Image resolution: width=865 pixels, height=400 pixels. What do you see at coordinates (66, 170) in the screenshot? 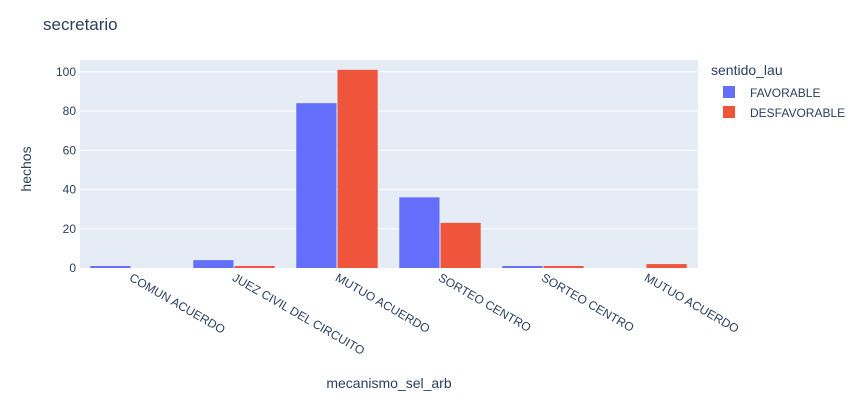
I see `y-axis-ticks: 0 20 40 60 80 100` at bounding box center [66, 170].